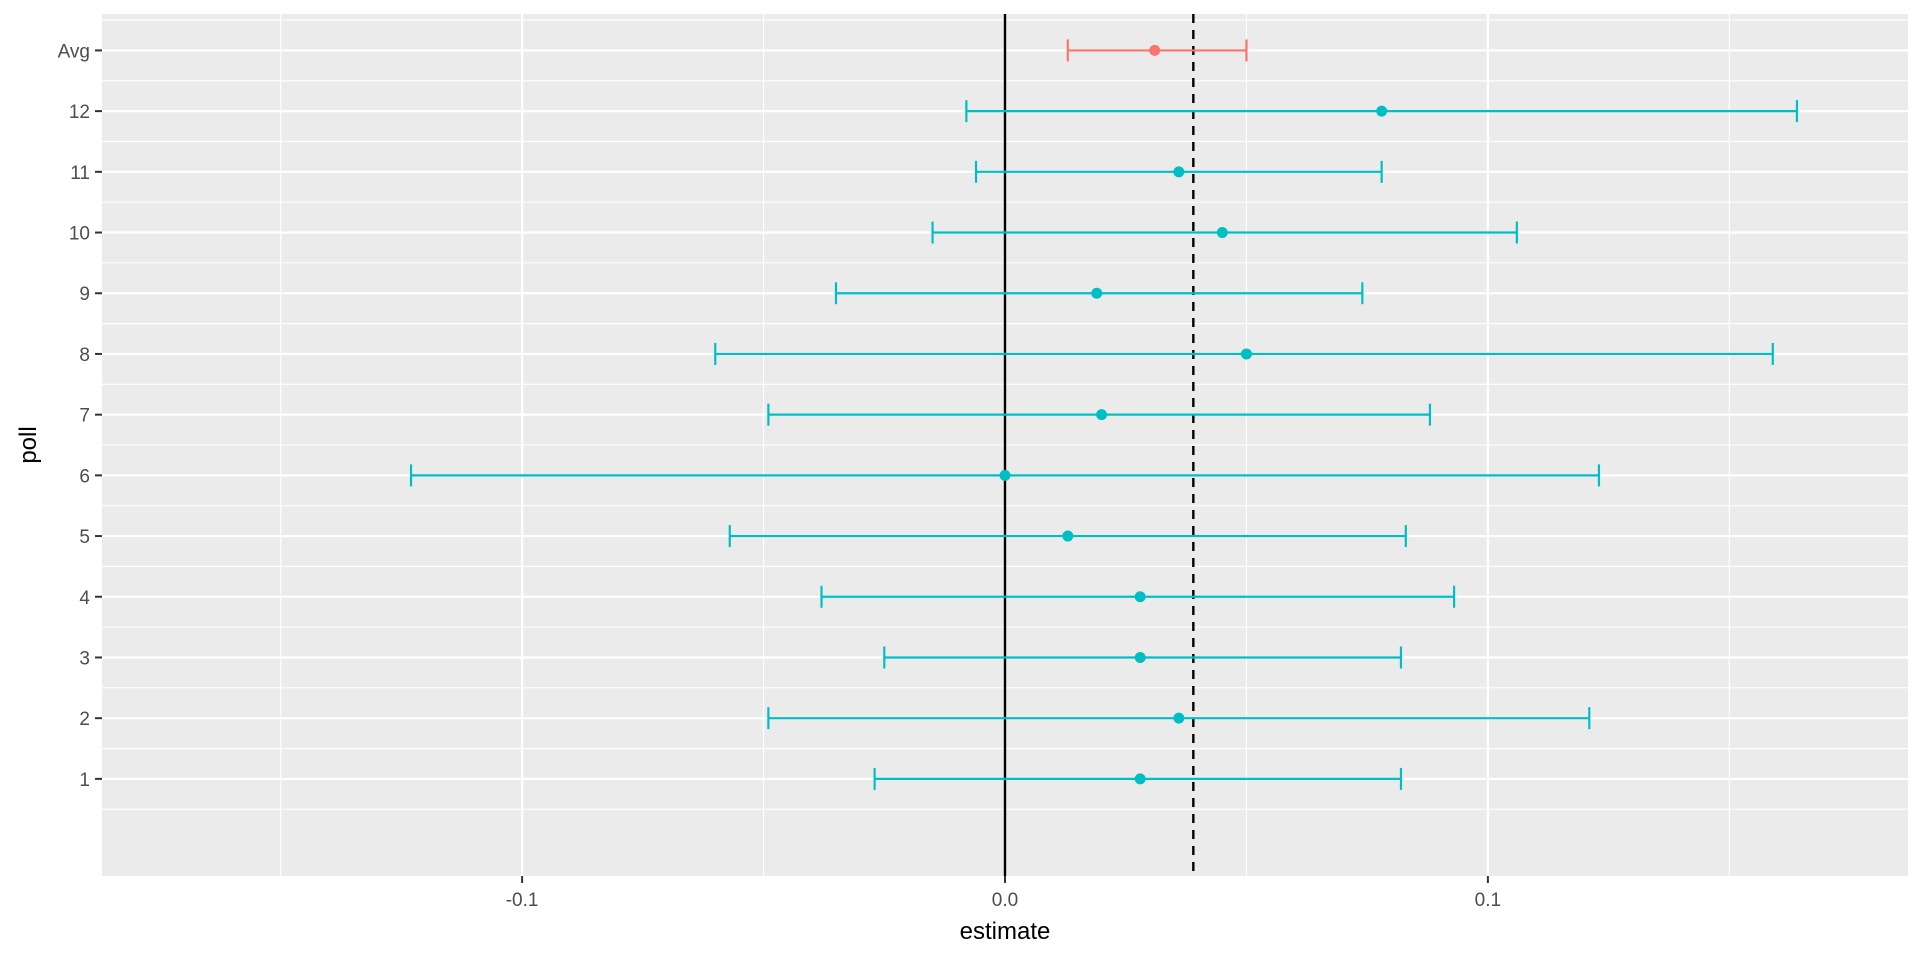  Describe the element at coordinates (1005, 931) in the screenshot. I see `x-axis-title: estimate` at that location.